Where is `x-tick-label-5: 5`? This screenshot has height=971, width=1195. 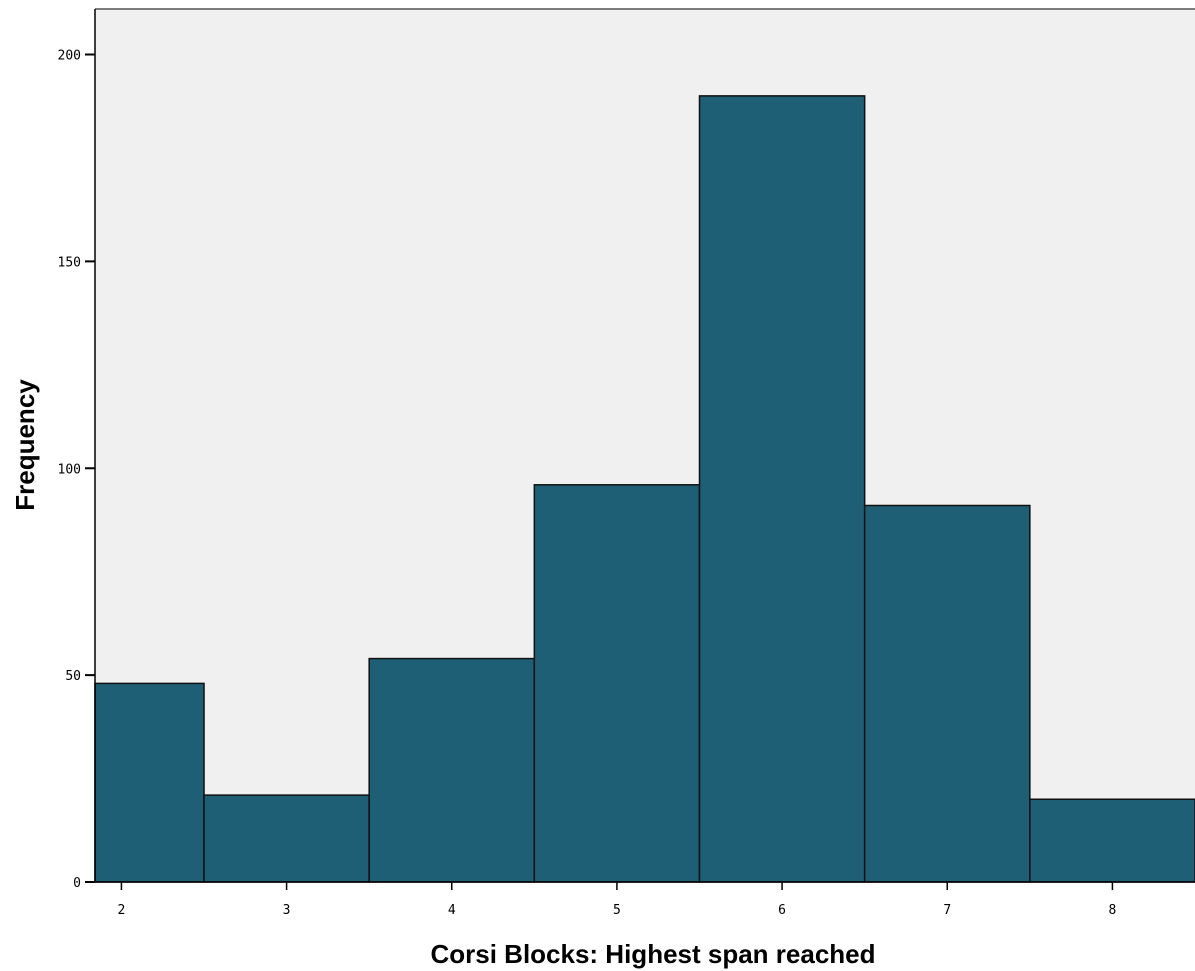 x-tick-label-5: 5 is located at coordinates (617, 910).